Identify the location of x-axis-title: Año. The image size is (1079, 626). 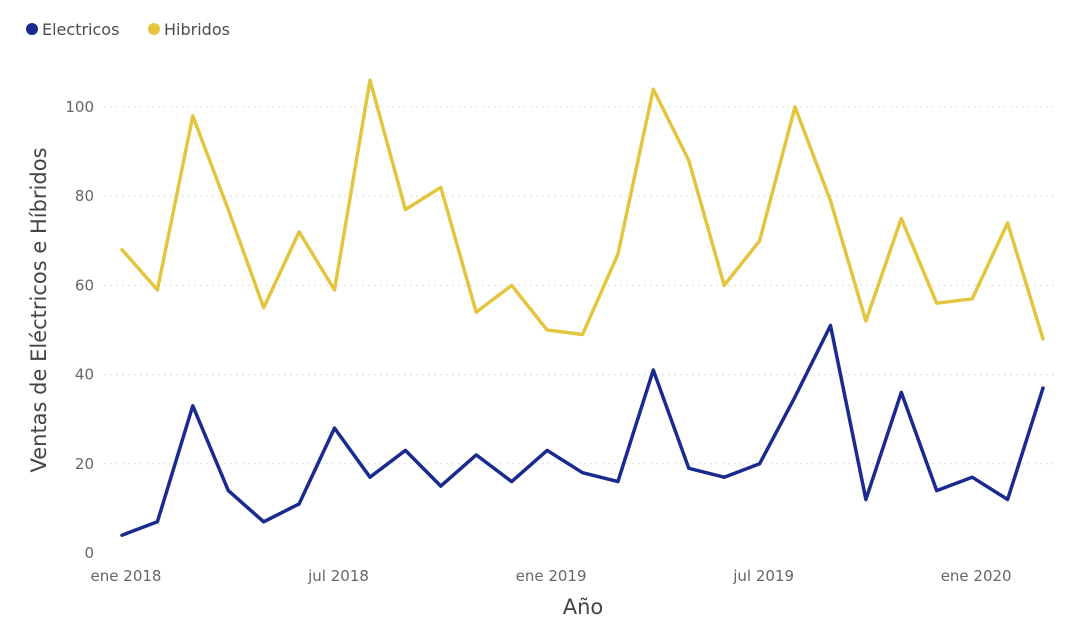
(583, 607).